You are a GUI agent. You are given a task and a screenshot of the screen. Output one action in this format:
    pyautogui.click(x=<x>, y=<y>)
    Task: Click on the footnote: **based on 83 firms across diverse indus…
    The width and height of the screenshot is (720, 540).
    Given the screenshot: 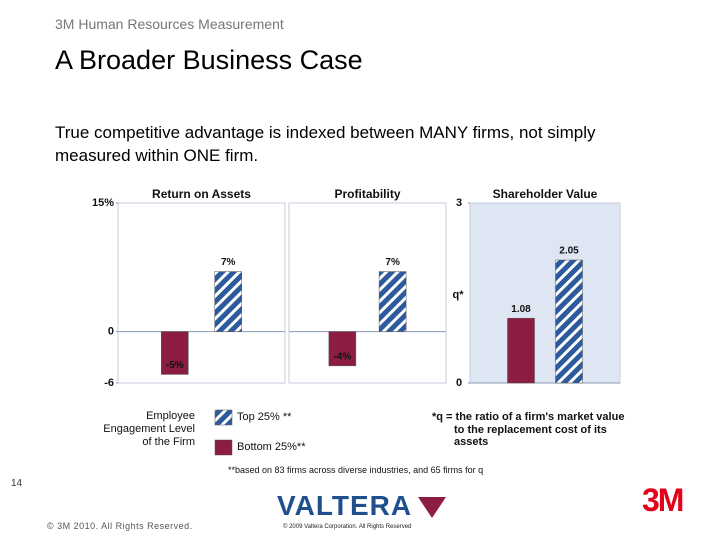 What is the action you would take?
    pyautogui.click(x=356, y=470)
    